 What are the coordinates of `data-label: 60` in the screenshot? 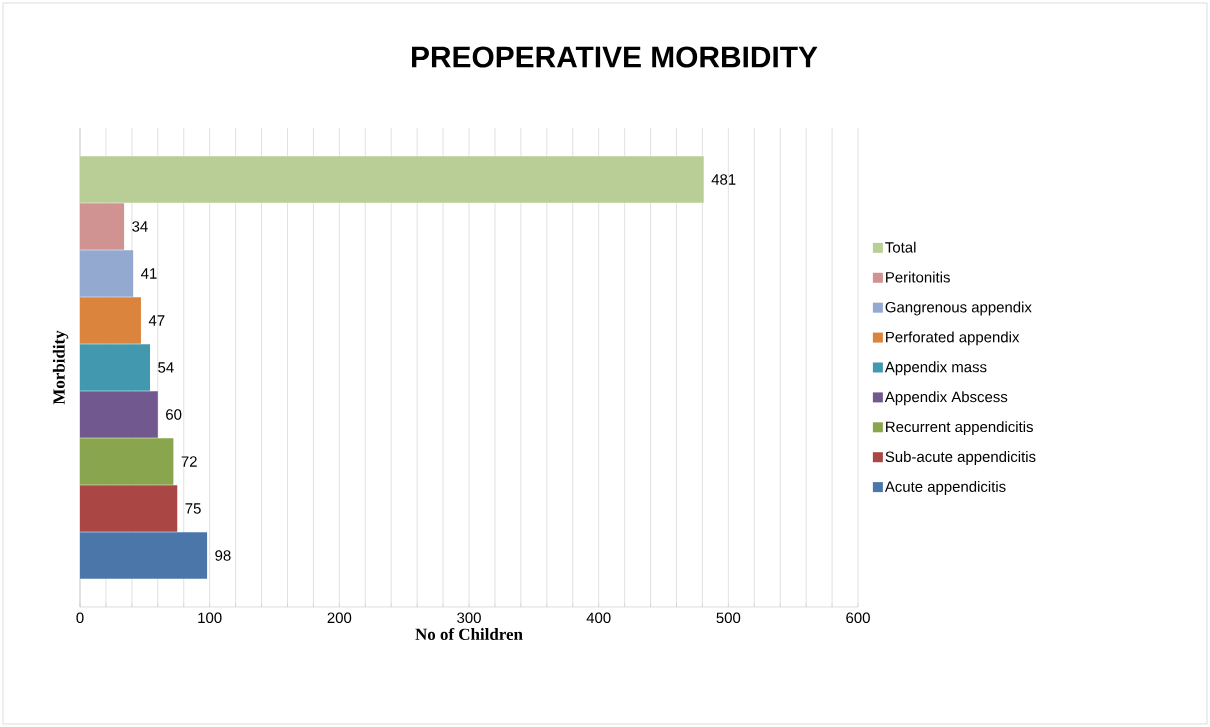 It's located at (174, 414).